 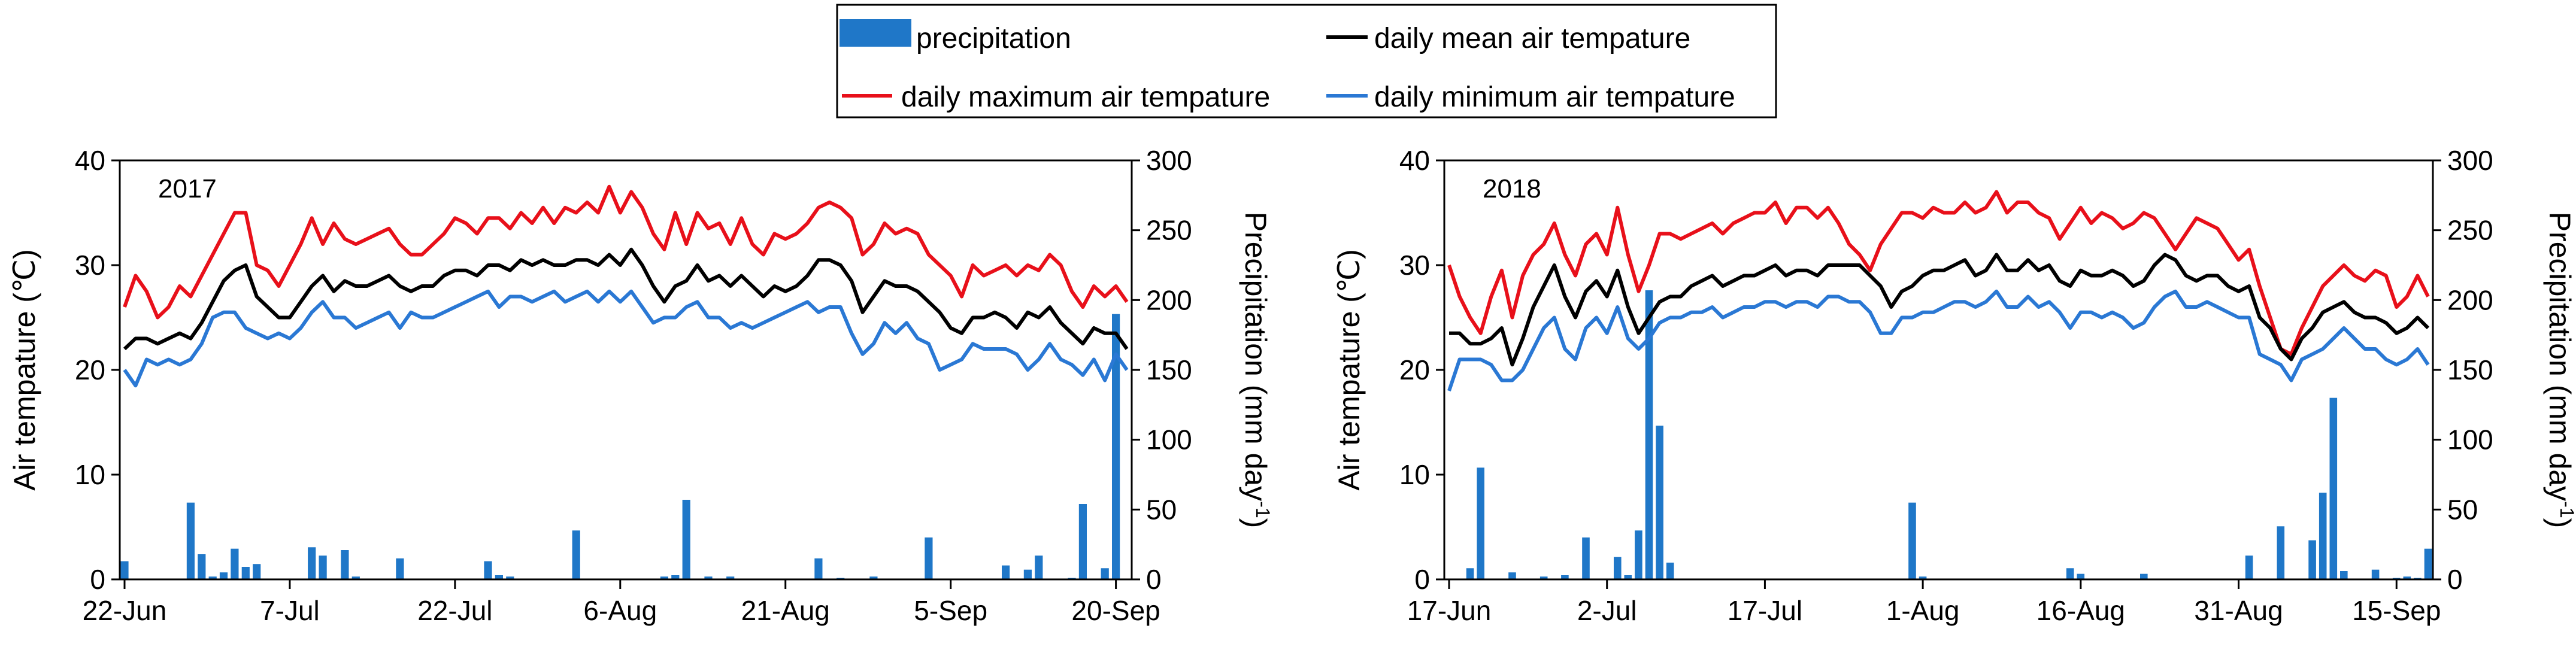 What do you see at coordinates (950, 610) in the screenshot?
I see `x-tick-label-2017-5-Sep: 5-Sep` at bounding box center [950, 610].